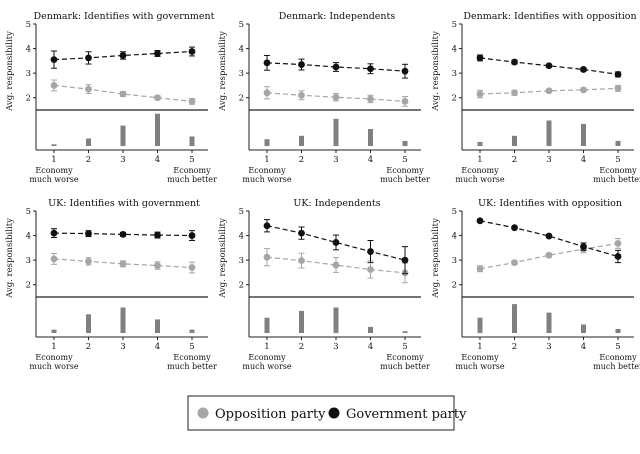 The height and width of the screenshot is (454, 640). What do you see at coordinates (124, 203) in the screenshot?
I see `panel-title: UK: Identifies with government` at bounding box center [124, 203].